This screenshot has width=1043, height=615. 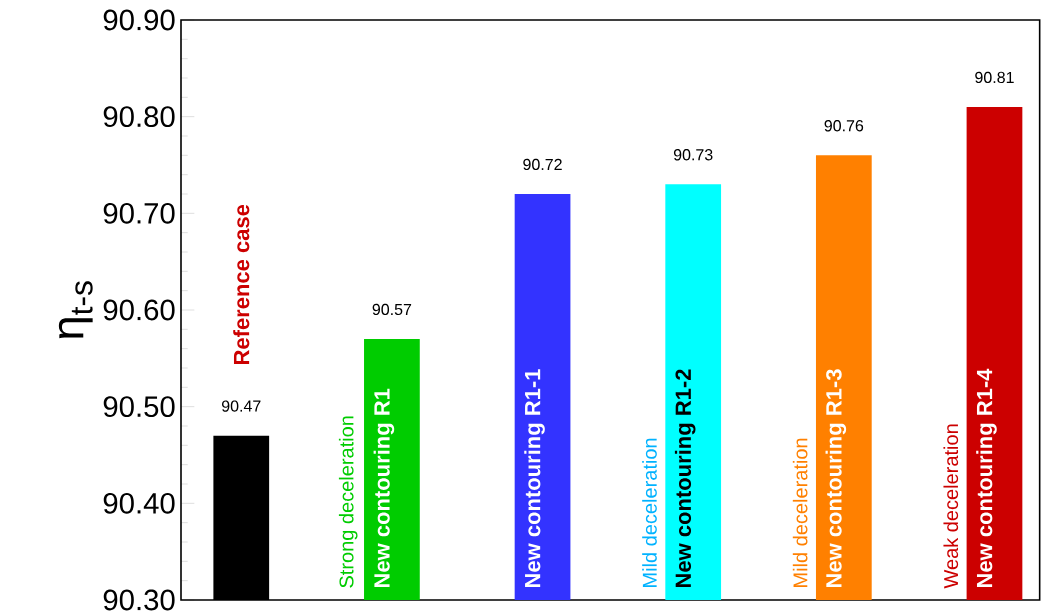 What do you see at coordinates (986, 478) in the screenshot?
I see `x-tick-label: New contouring R1-4` at bounding box center [986, 478].